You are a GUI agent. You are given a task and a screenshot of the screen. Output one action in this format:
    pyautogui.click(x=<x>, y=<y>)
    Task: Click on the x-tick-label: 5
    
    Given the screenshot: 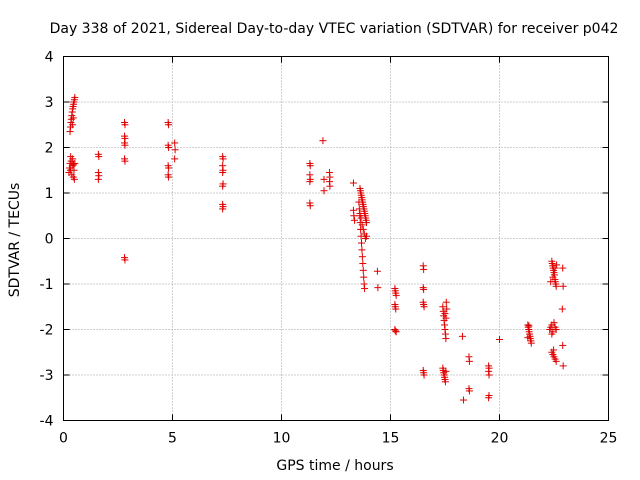 What is the action you would take?
    pyautogui.click(x=172, y=439)
    